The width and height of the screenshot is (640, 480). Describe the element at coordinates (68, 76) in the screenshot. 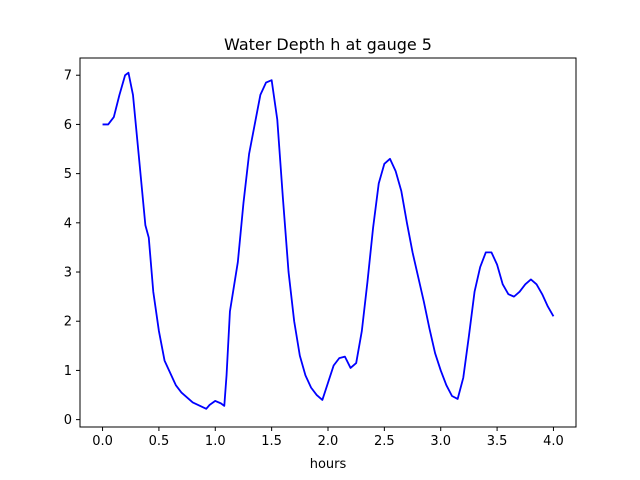

I see `y-tick-label: 7` at that location.